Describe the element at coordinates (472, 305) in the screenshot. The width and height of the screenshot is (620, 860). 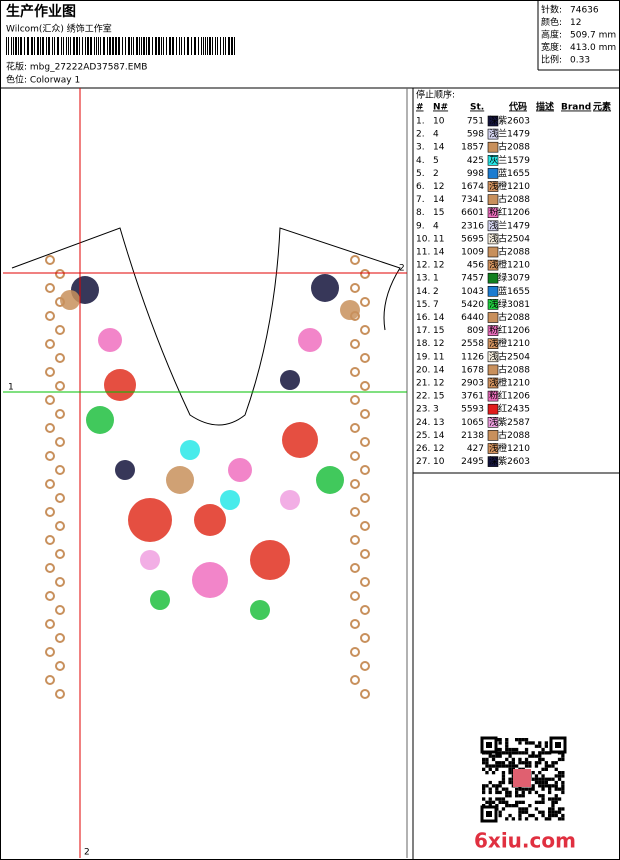
I see `stitches: 5420` at that location.